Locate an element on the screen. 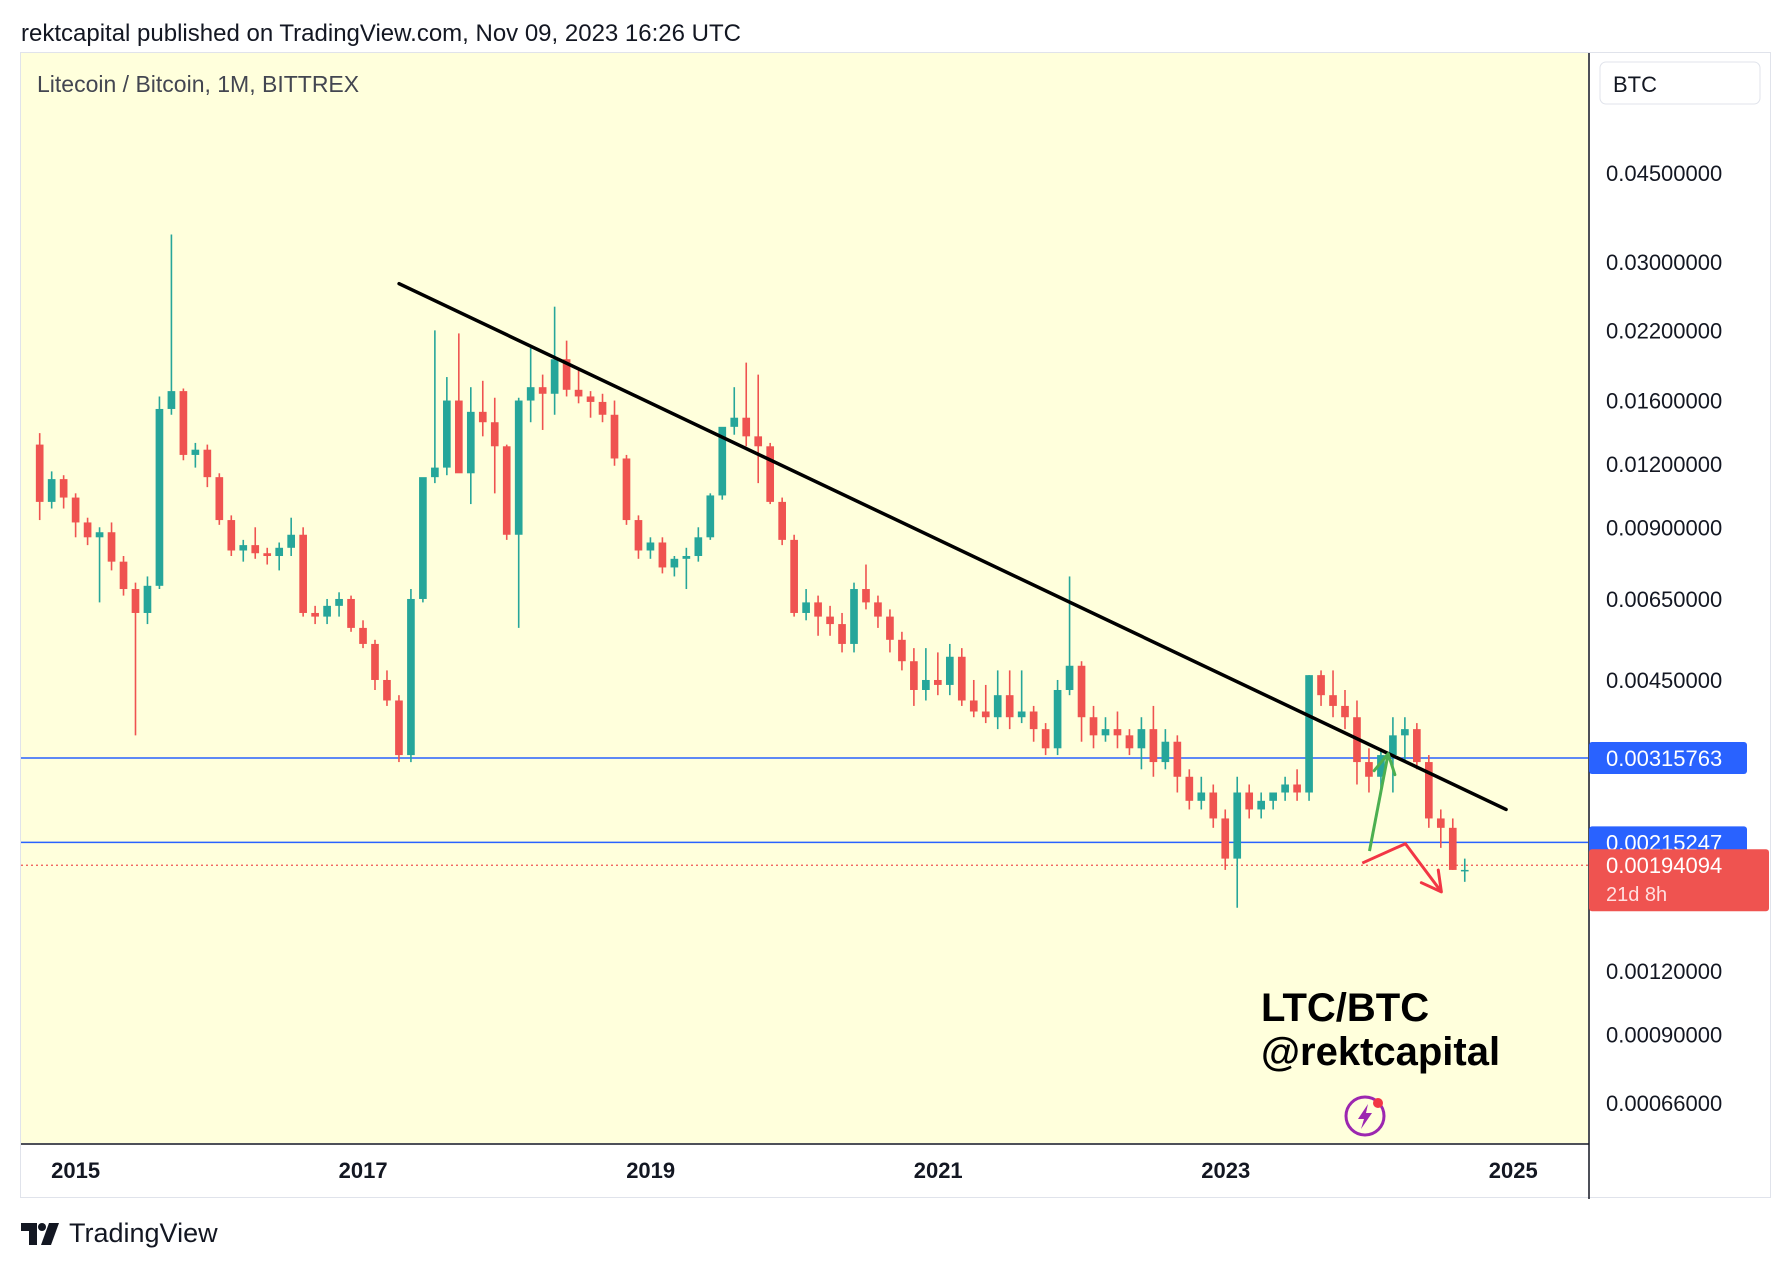  price-tick-label: 0.00650000 is located at coordinates (1664, 599).